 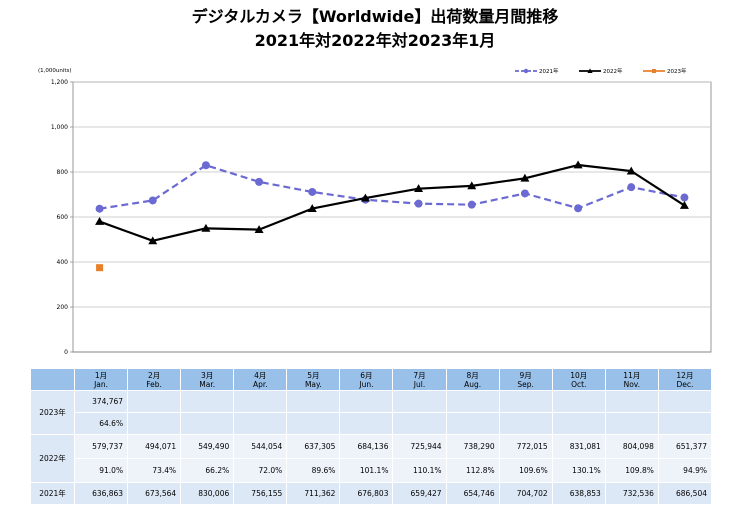 I want to click on month-header-7: 7月 Jul., so click(x=419, y=379).